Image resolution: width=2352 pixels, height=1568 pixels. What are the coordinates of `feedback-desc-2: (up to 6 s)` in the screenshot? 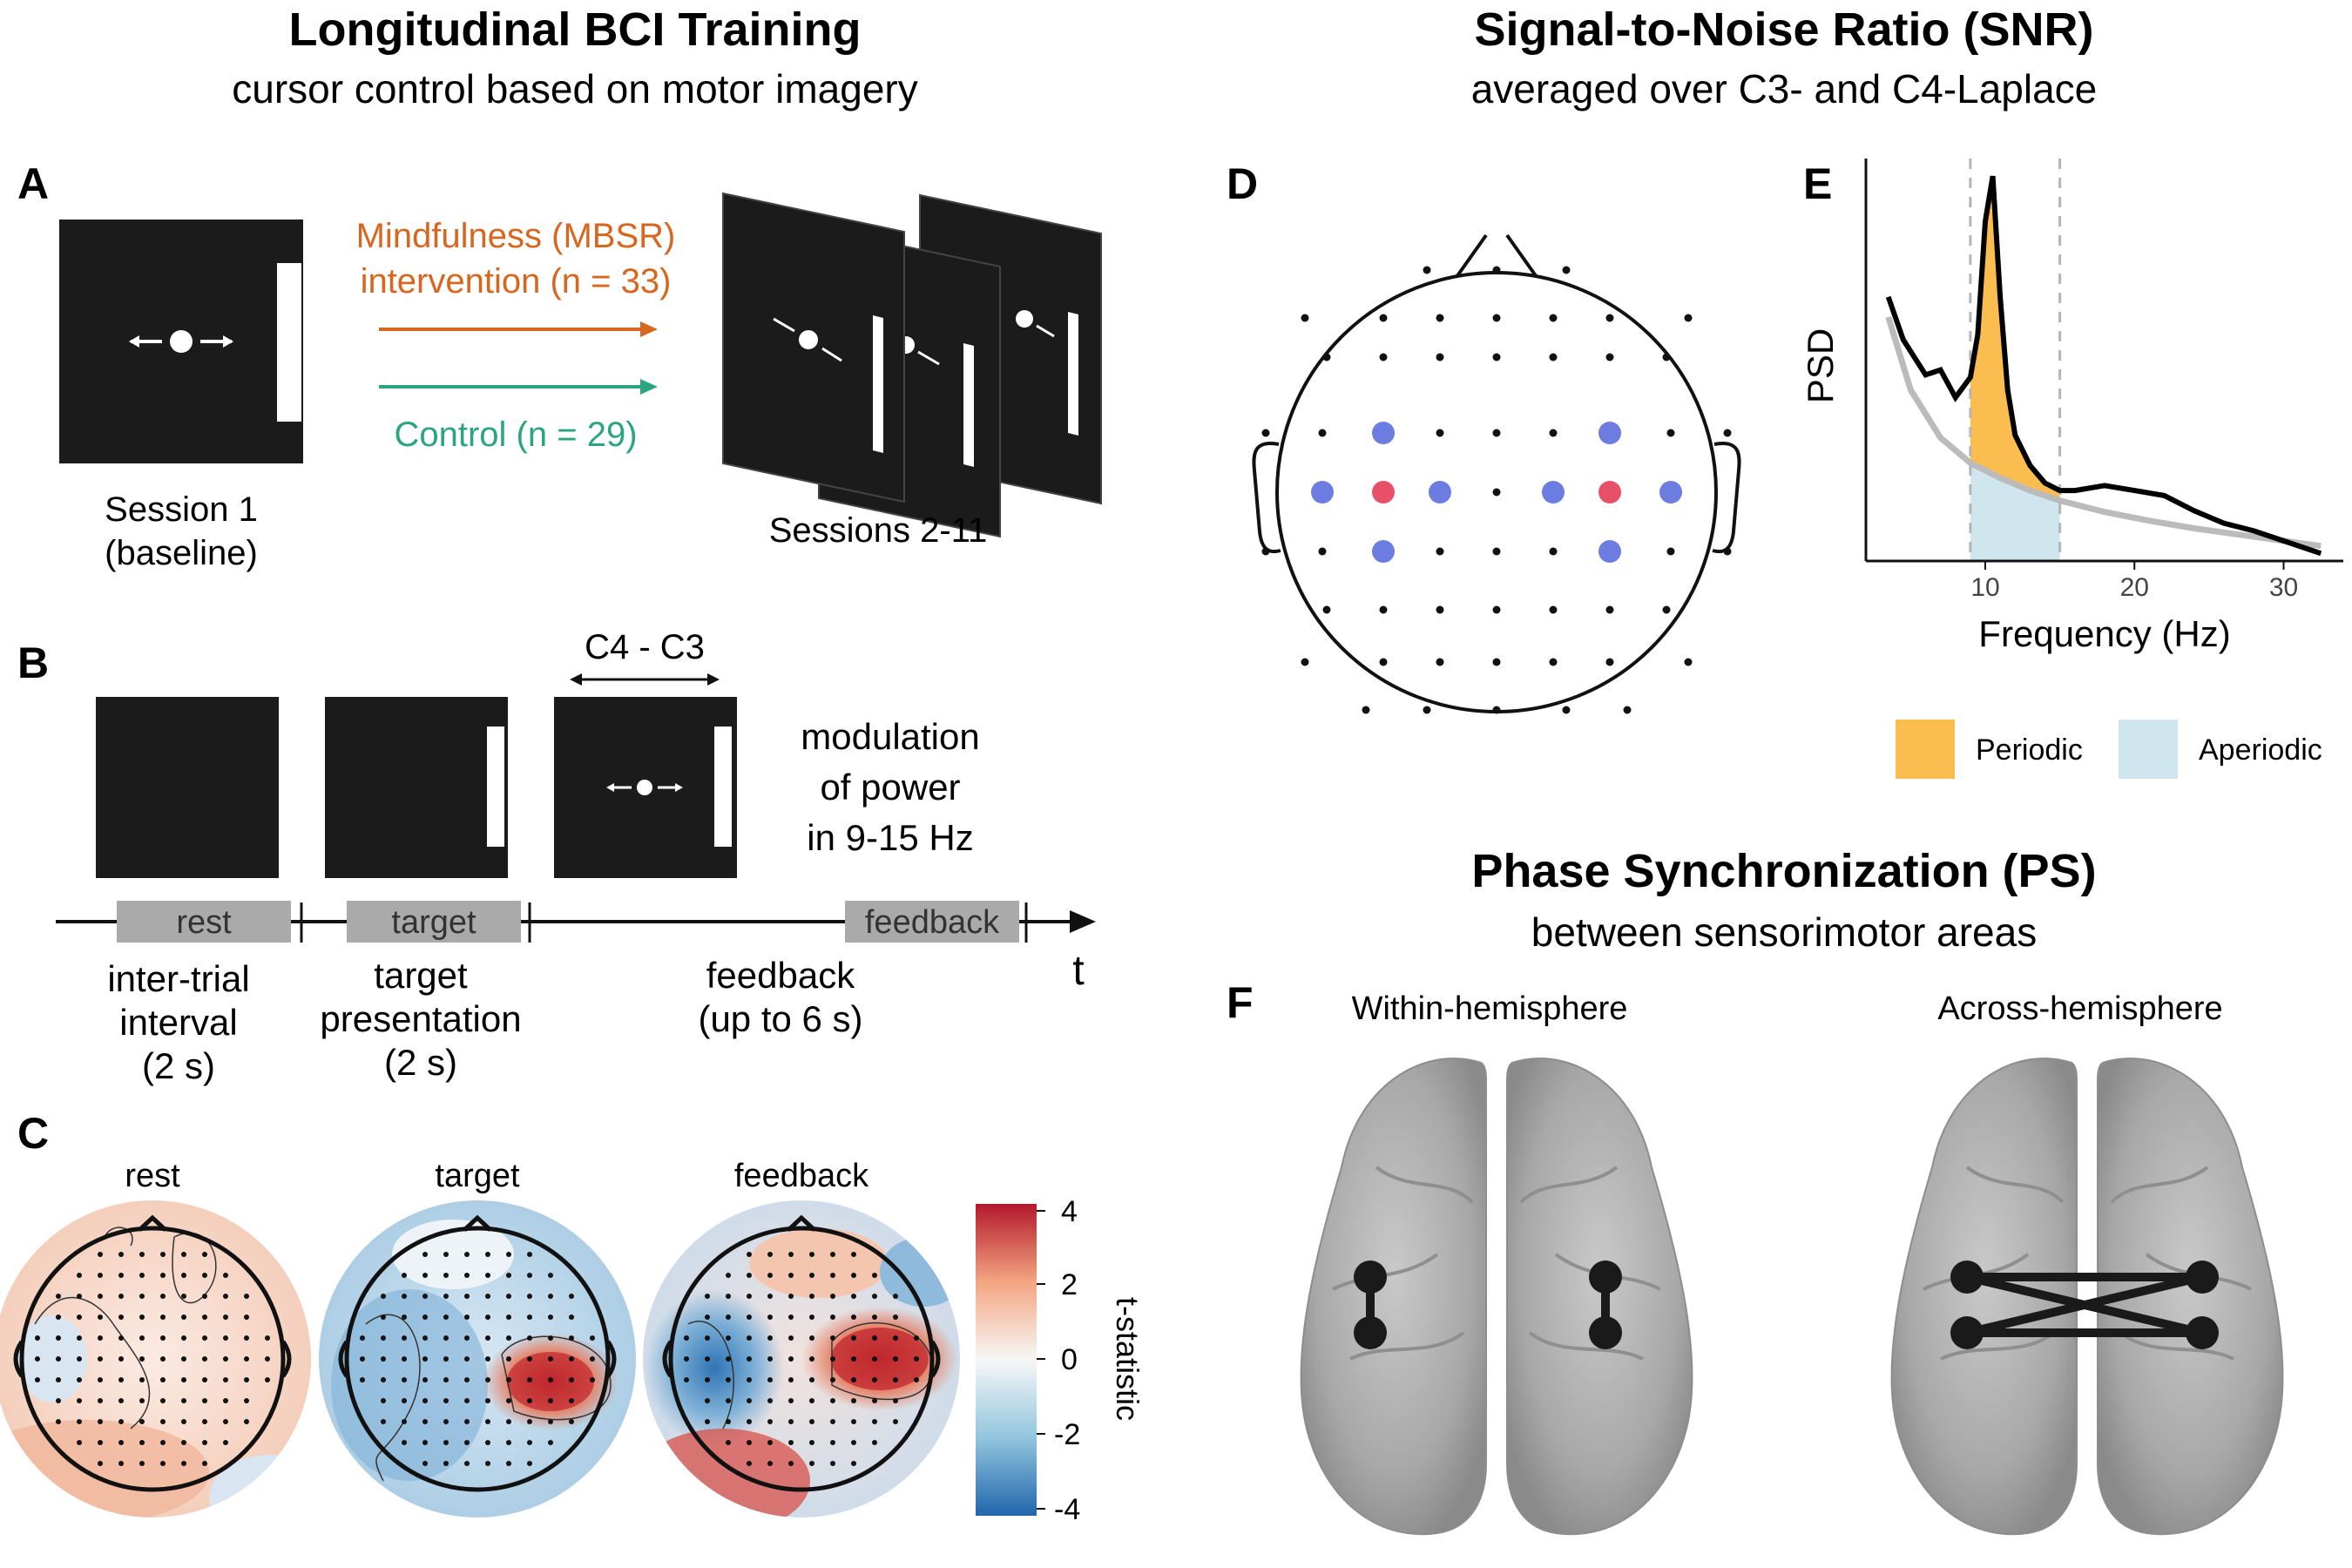 It's located at (780, 1018).